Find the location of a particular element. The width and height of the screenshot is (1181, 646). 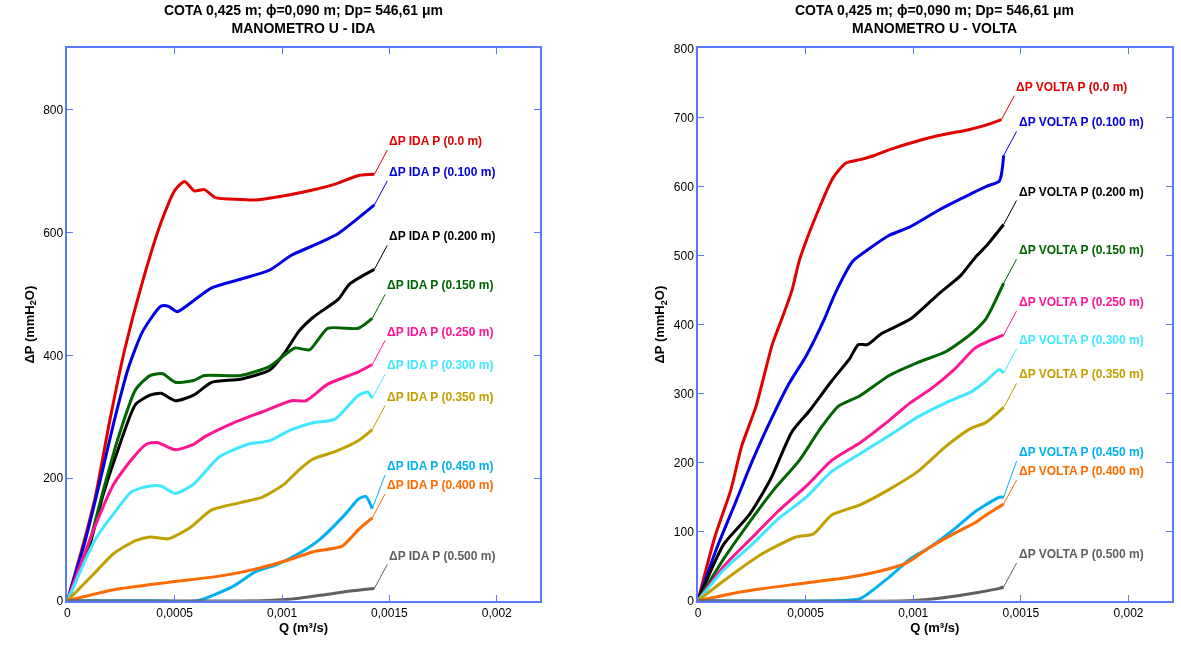

text: ΔP IDA P (0.200 m) is located at coordinates (442, 236).